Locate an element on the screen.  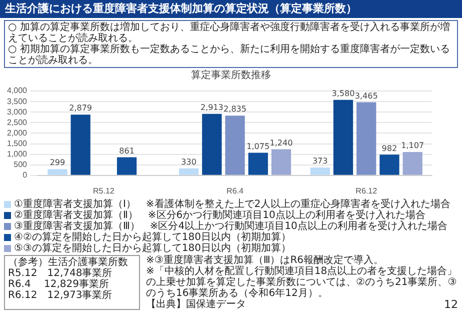
x-axis-title: 算定事業所数推移 is located at coordinates (231, 75).